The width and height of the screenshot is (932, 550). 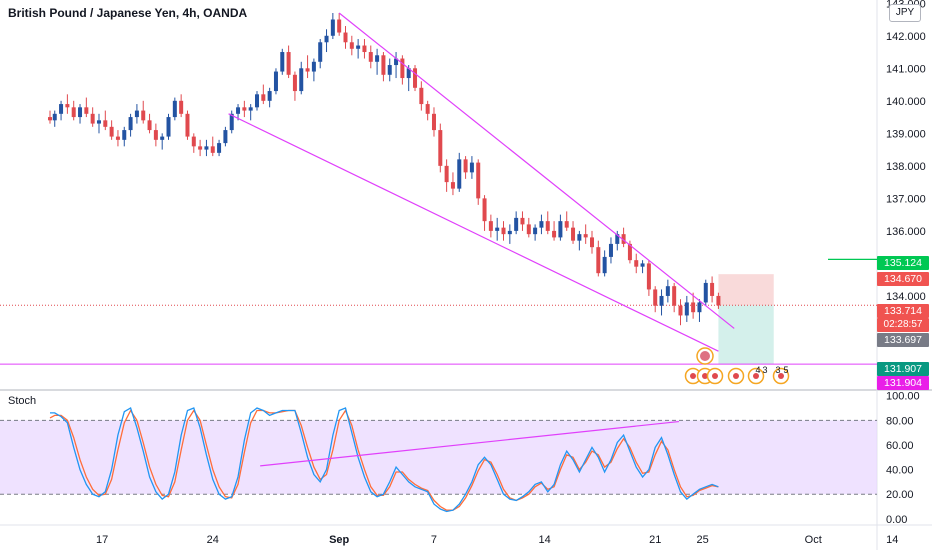 I want to click on price-tick-label: 138.000, so click(x=906, y=167).